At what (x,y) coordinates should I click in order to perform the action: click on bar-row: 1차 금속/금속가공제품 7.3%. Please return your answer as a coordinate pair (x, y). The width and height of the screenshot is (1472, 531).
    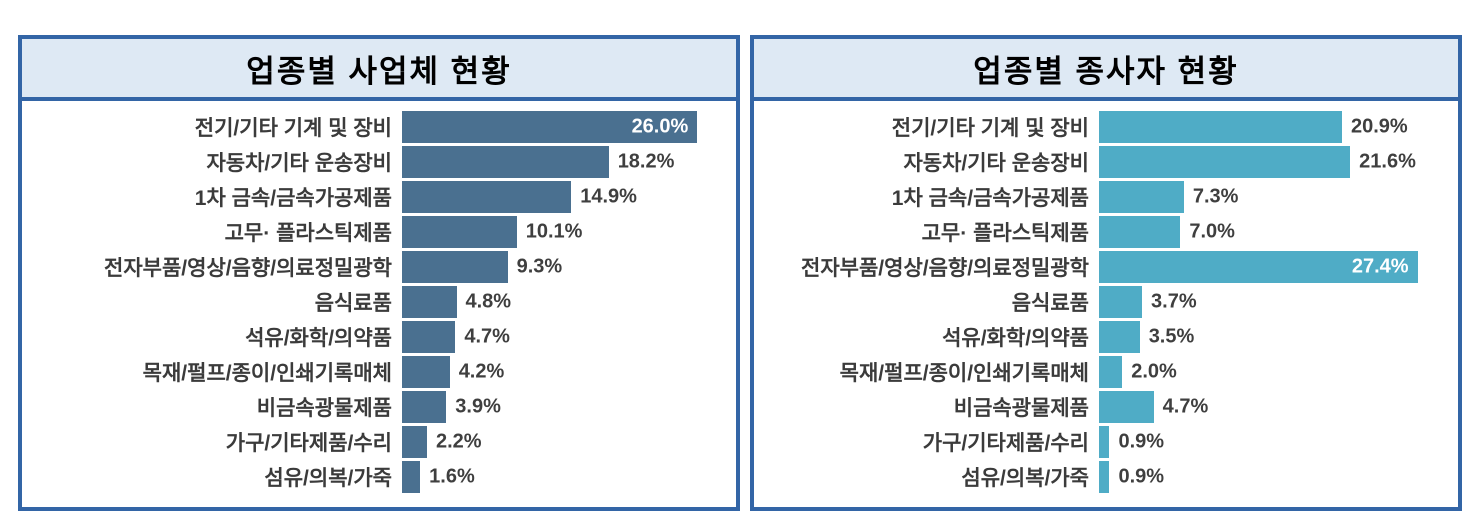
    Looking at the image, I should click on (1100, 197).